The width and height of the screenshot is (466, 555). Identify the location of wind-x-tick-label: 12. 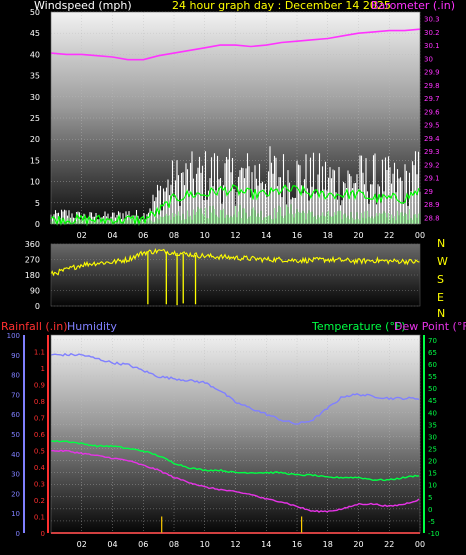
(235, 235).